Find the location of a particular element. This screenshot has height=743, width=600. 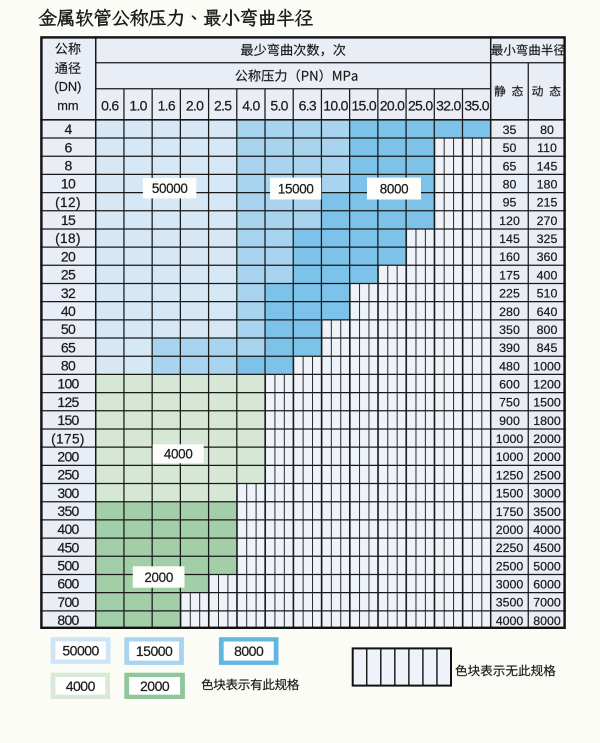

svg-text: 32 is located at coordinates (68, 293).